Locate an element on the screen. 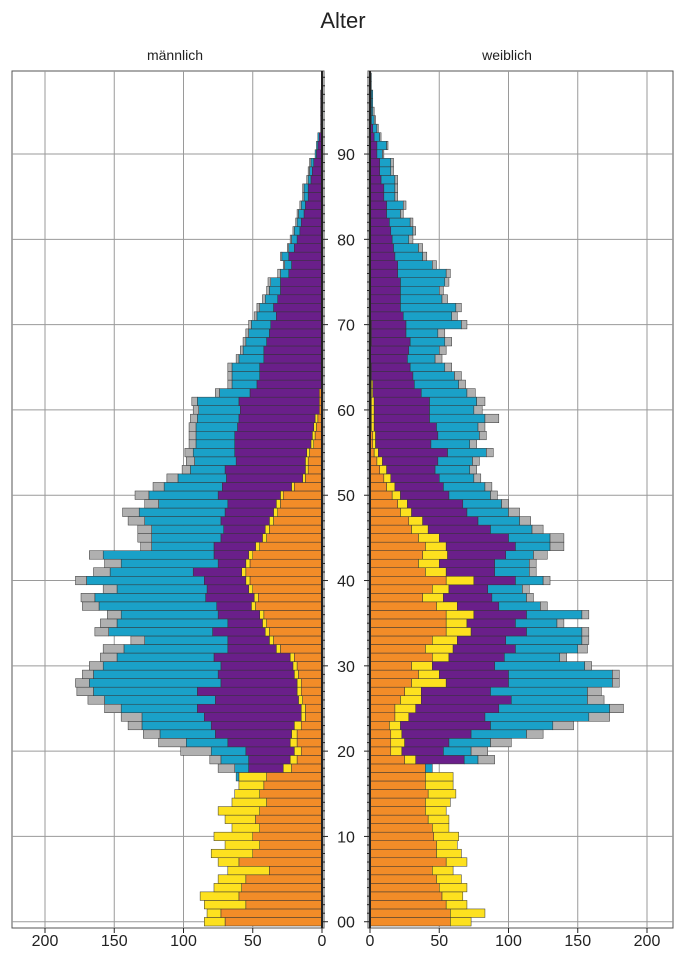 The height and width of the screenshot is (955, 686). bar-female-age-52-orange is located at coordinates (377, 478).